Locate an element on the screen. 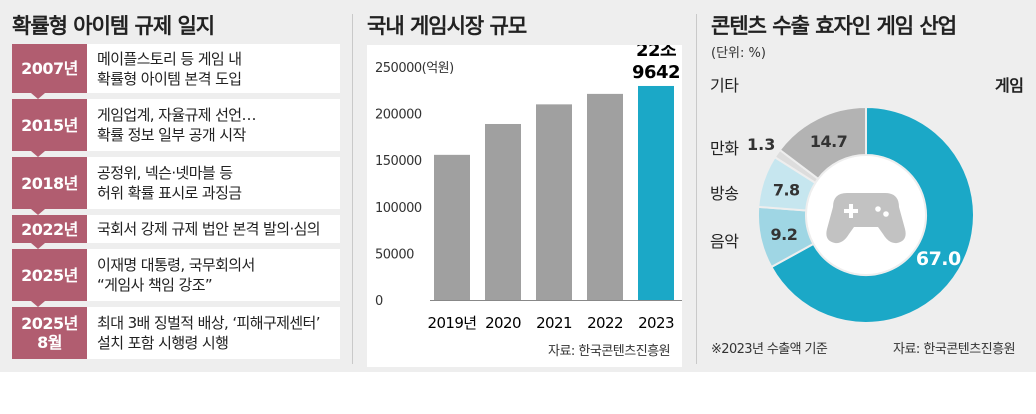  timeline-year: 2018년 is located at coordinates (49, 183).